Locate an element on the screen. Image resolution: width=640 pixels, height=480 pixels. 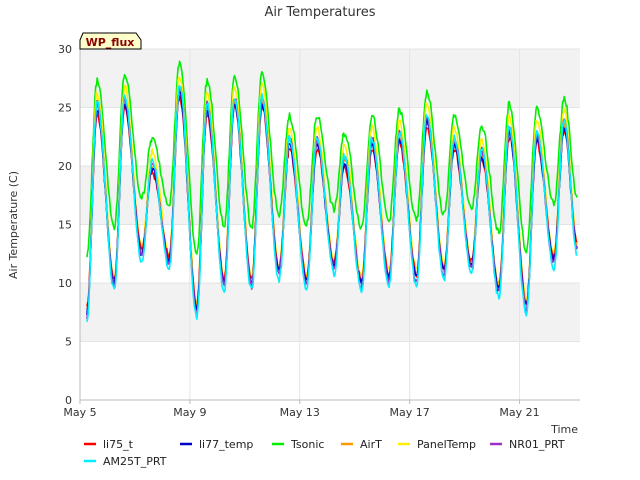
legend-label-li75_t: li75_t is located at coordinates (118, 444).